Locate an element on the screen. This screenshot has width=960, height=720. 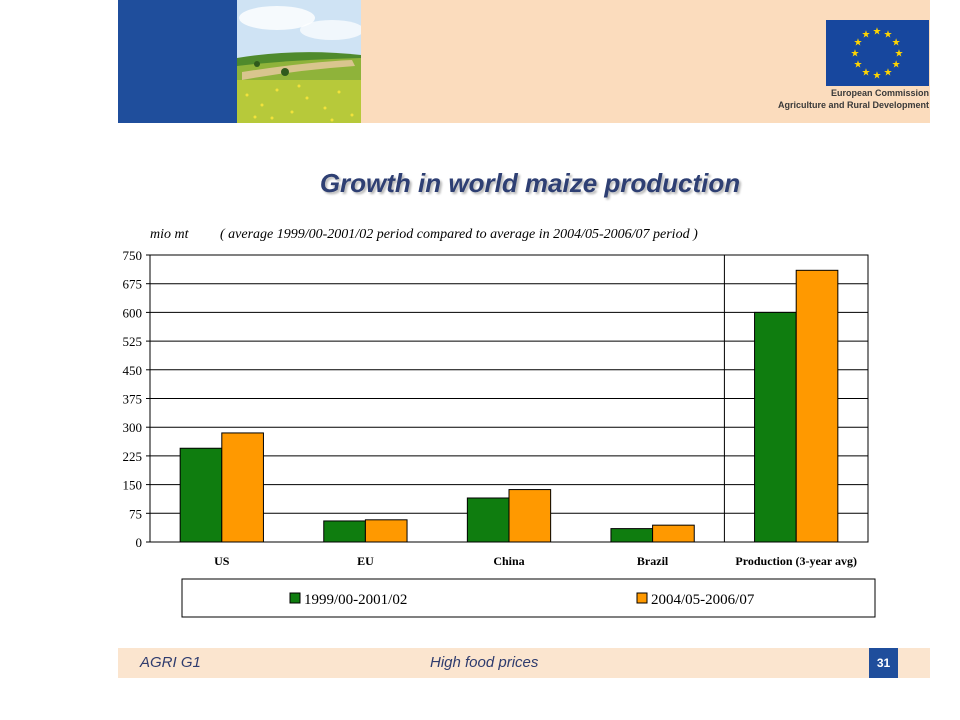
header-blue-block is located at coordinates (177, 61).